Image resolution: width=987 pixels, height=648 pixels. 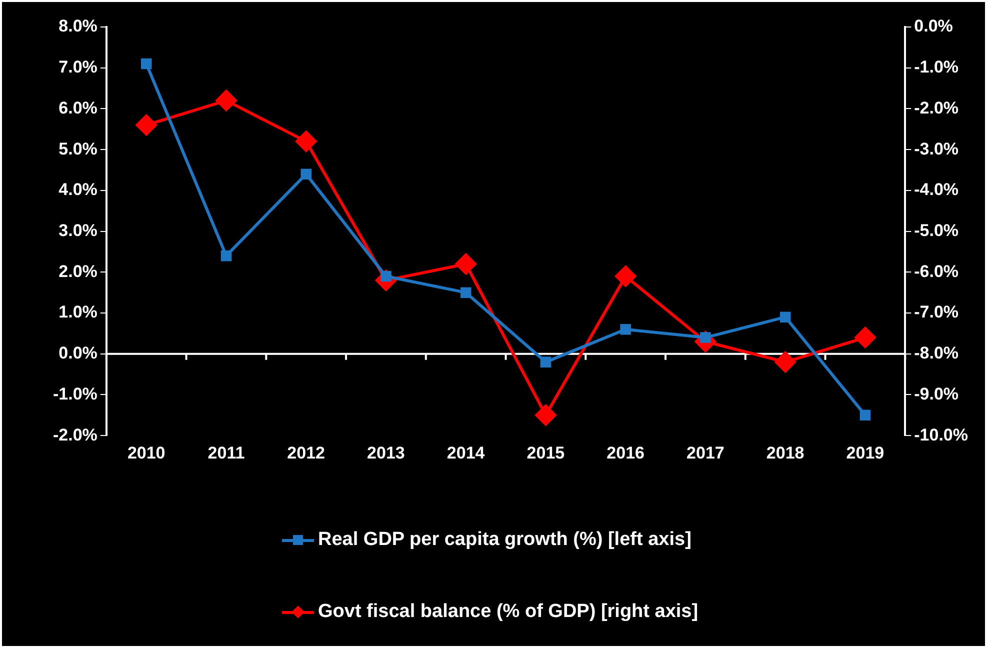 What do you see at coordinates (75, 394) in the screenshot?
I see `y-tick-label: -1.0%` at bounding box center [75, 394].